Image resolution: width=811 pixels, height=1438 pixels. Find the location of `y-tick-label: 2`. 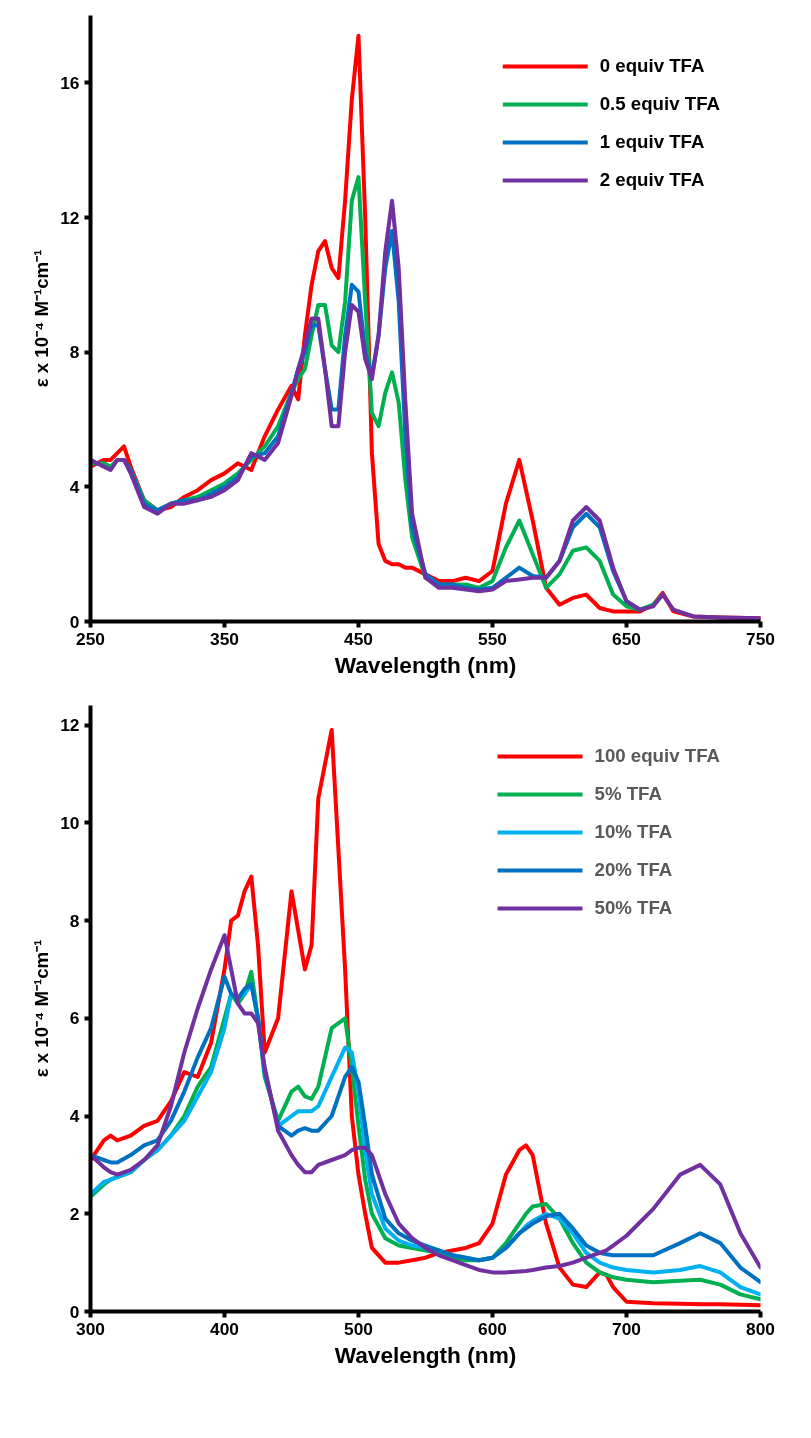

y-tick-label: 2 is located at coordinates (74, 1213).